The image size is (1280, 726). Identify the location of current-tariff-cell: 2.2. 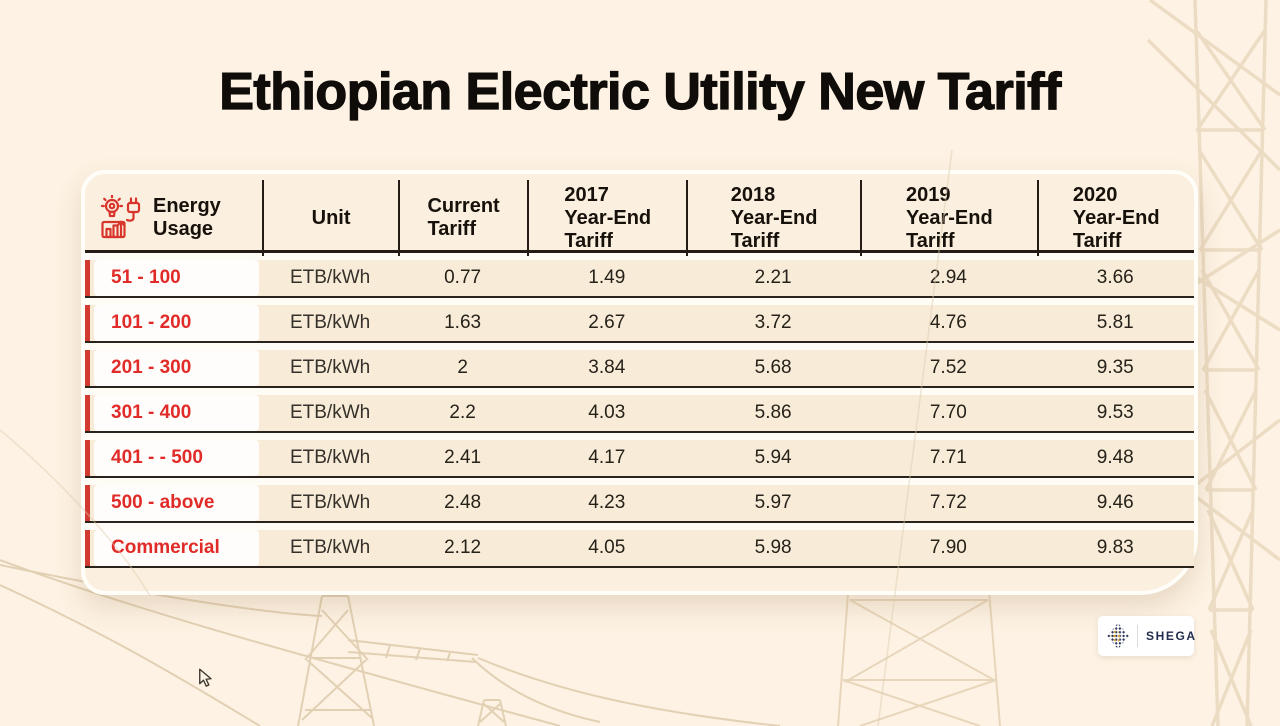
(462, 412).